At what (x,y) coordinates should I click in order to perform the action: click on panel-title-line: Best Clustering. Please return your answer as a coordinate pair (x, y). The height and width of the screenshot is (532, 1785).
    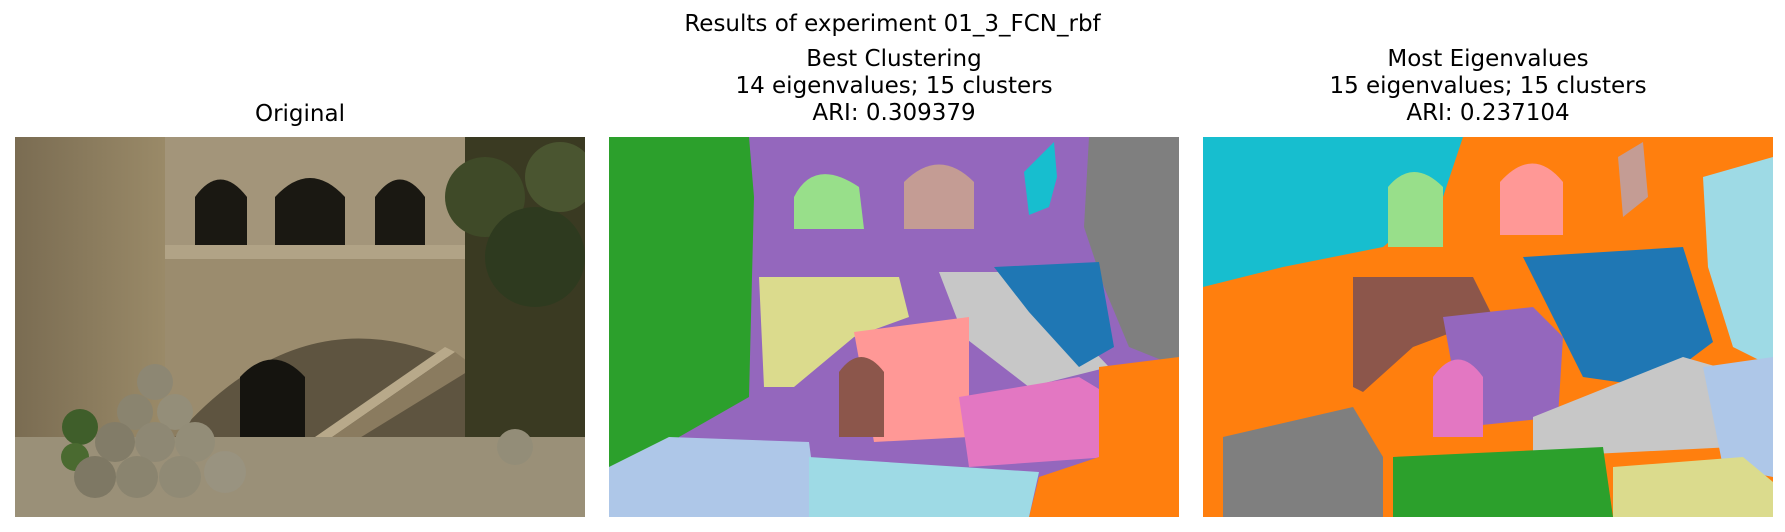
    Looking at the image, I should click on (894, 59).